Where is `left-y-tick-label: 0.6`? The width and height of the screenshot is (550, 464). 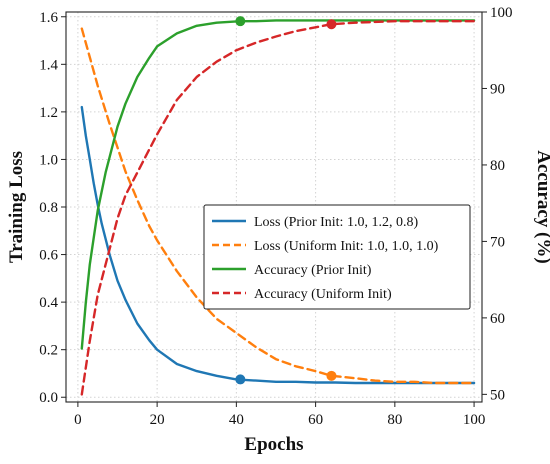 left-y-tick-label: 0.6 is located at coordinates (48, 256).